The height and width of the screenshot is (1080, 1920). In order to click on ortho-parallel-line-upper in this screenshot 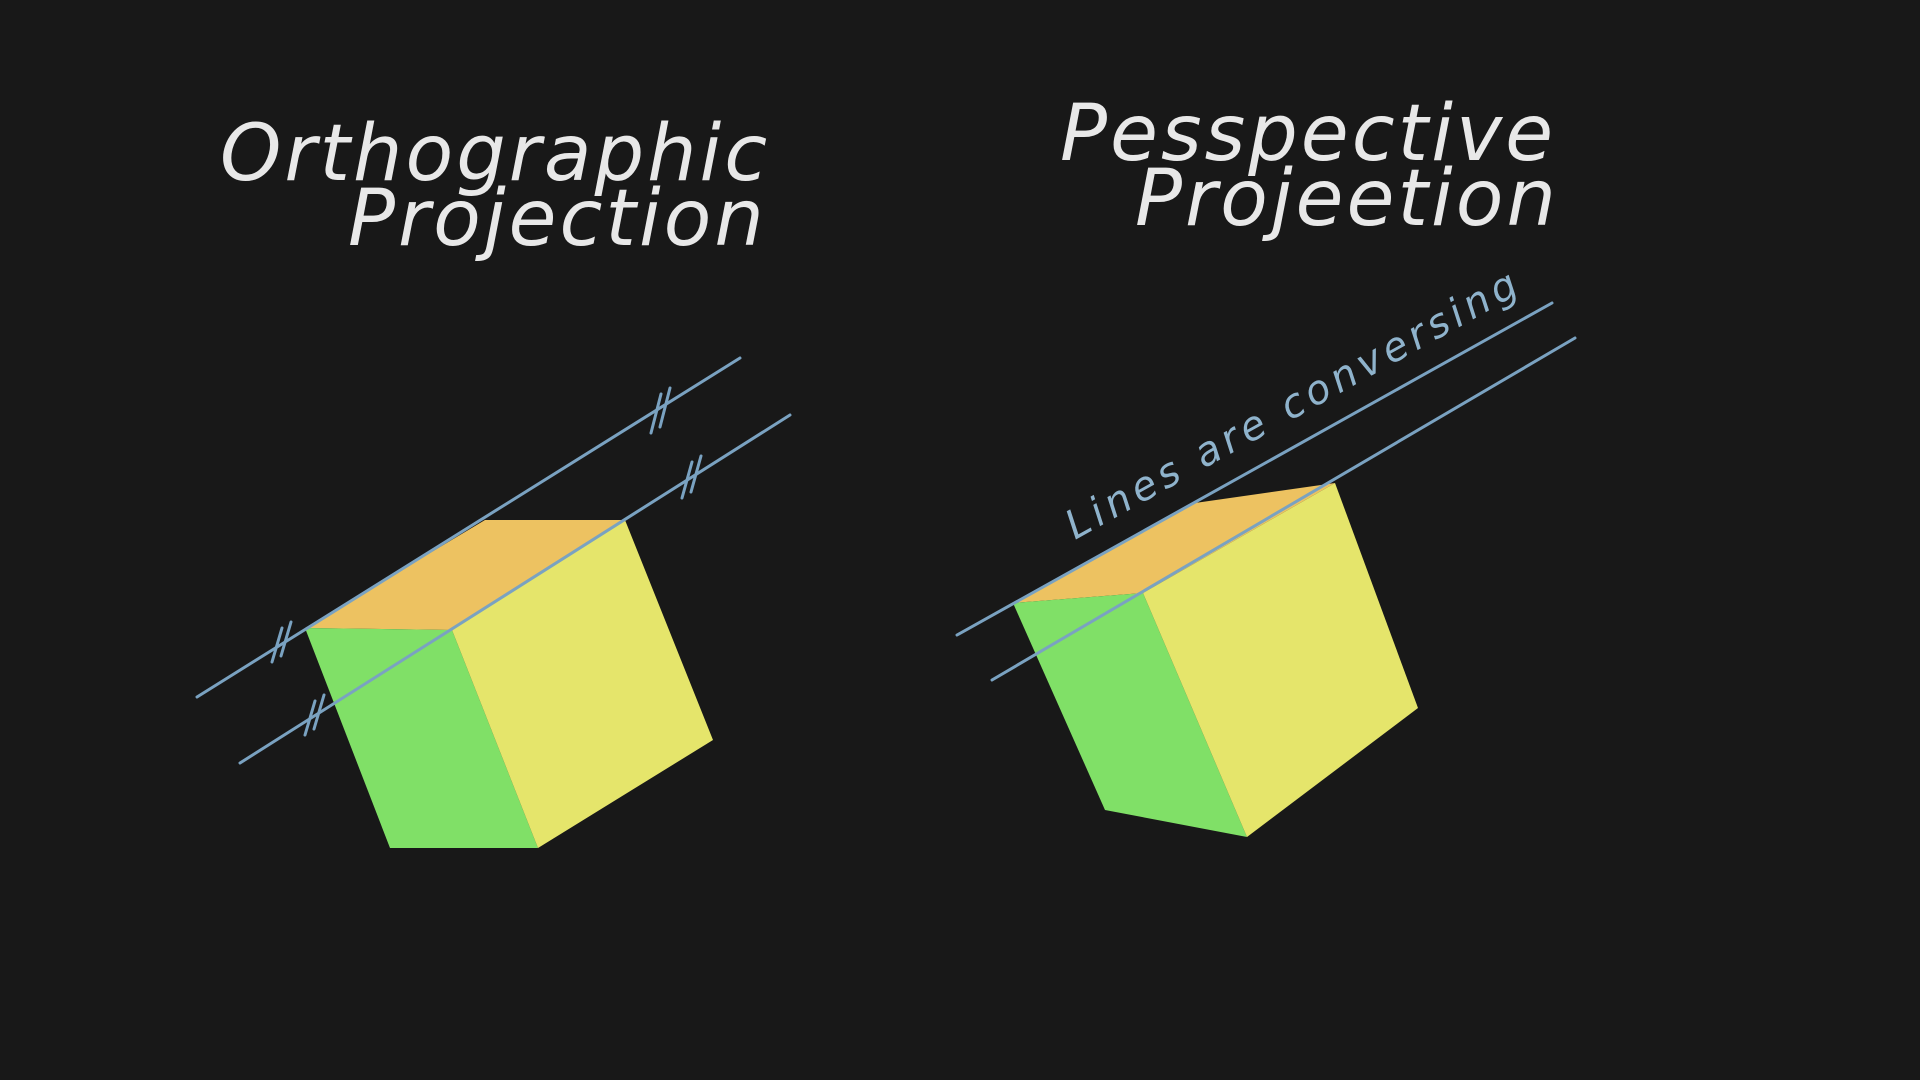, I will do `click(468, 527)`.